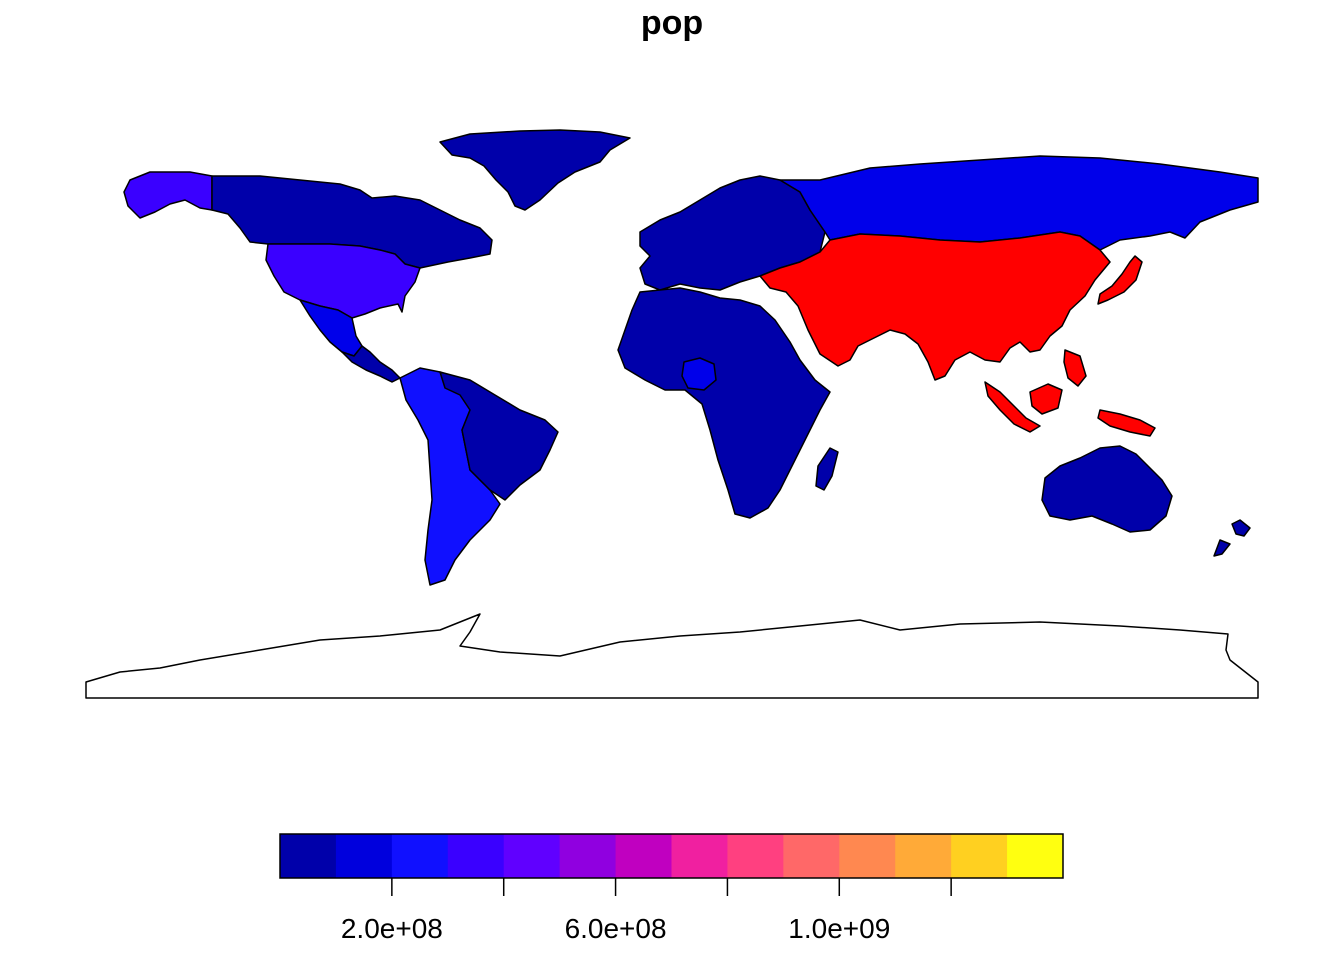 The width and height of the screenshot is (1344, 960). I want to click on region-brazil, so click(499, 436).